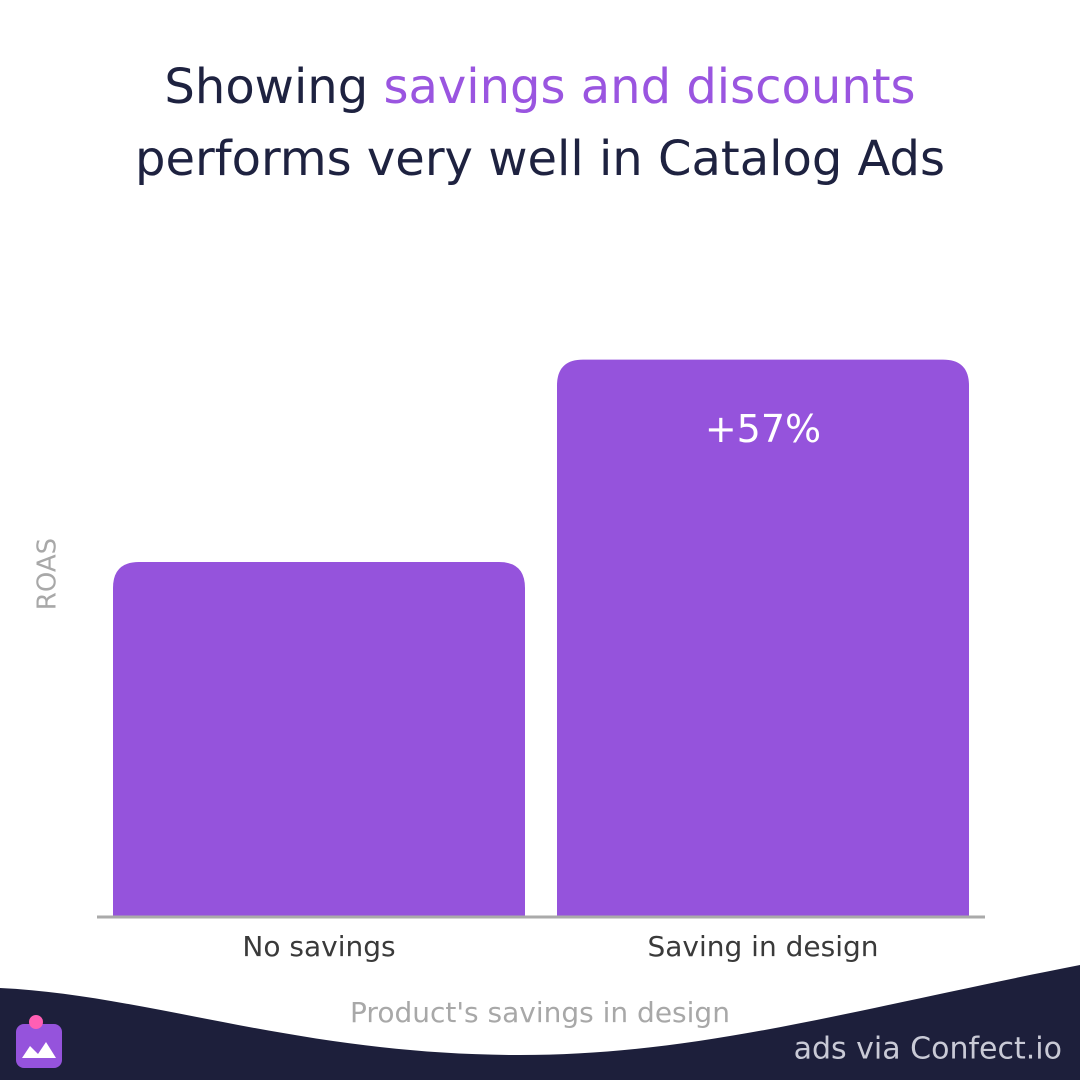 This screenshot has height=1080, width=1080. I want to click on x-tick-label: Saving in design, so click(762, 946).